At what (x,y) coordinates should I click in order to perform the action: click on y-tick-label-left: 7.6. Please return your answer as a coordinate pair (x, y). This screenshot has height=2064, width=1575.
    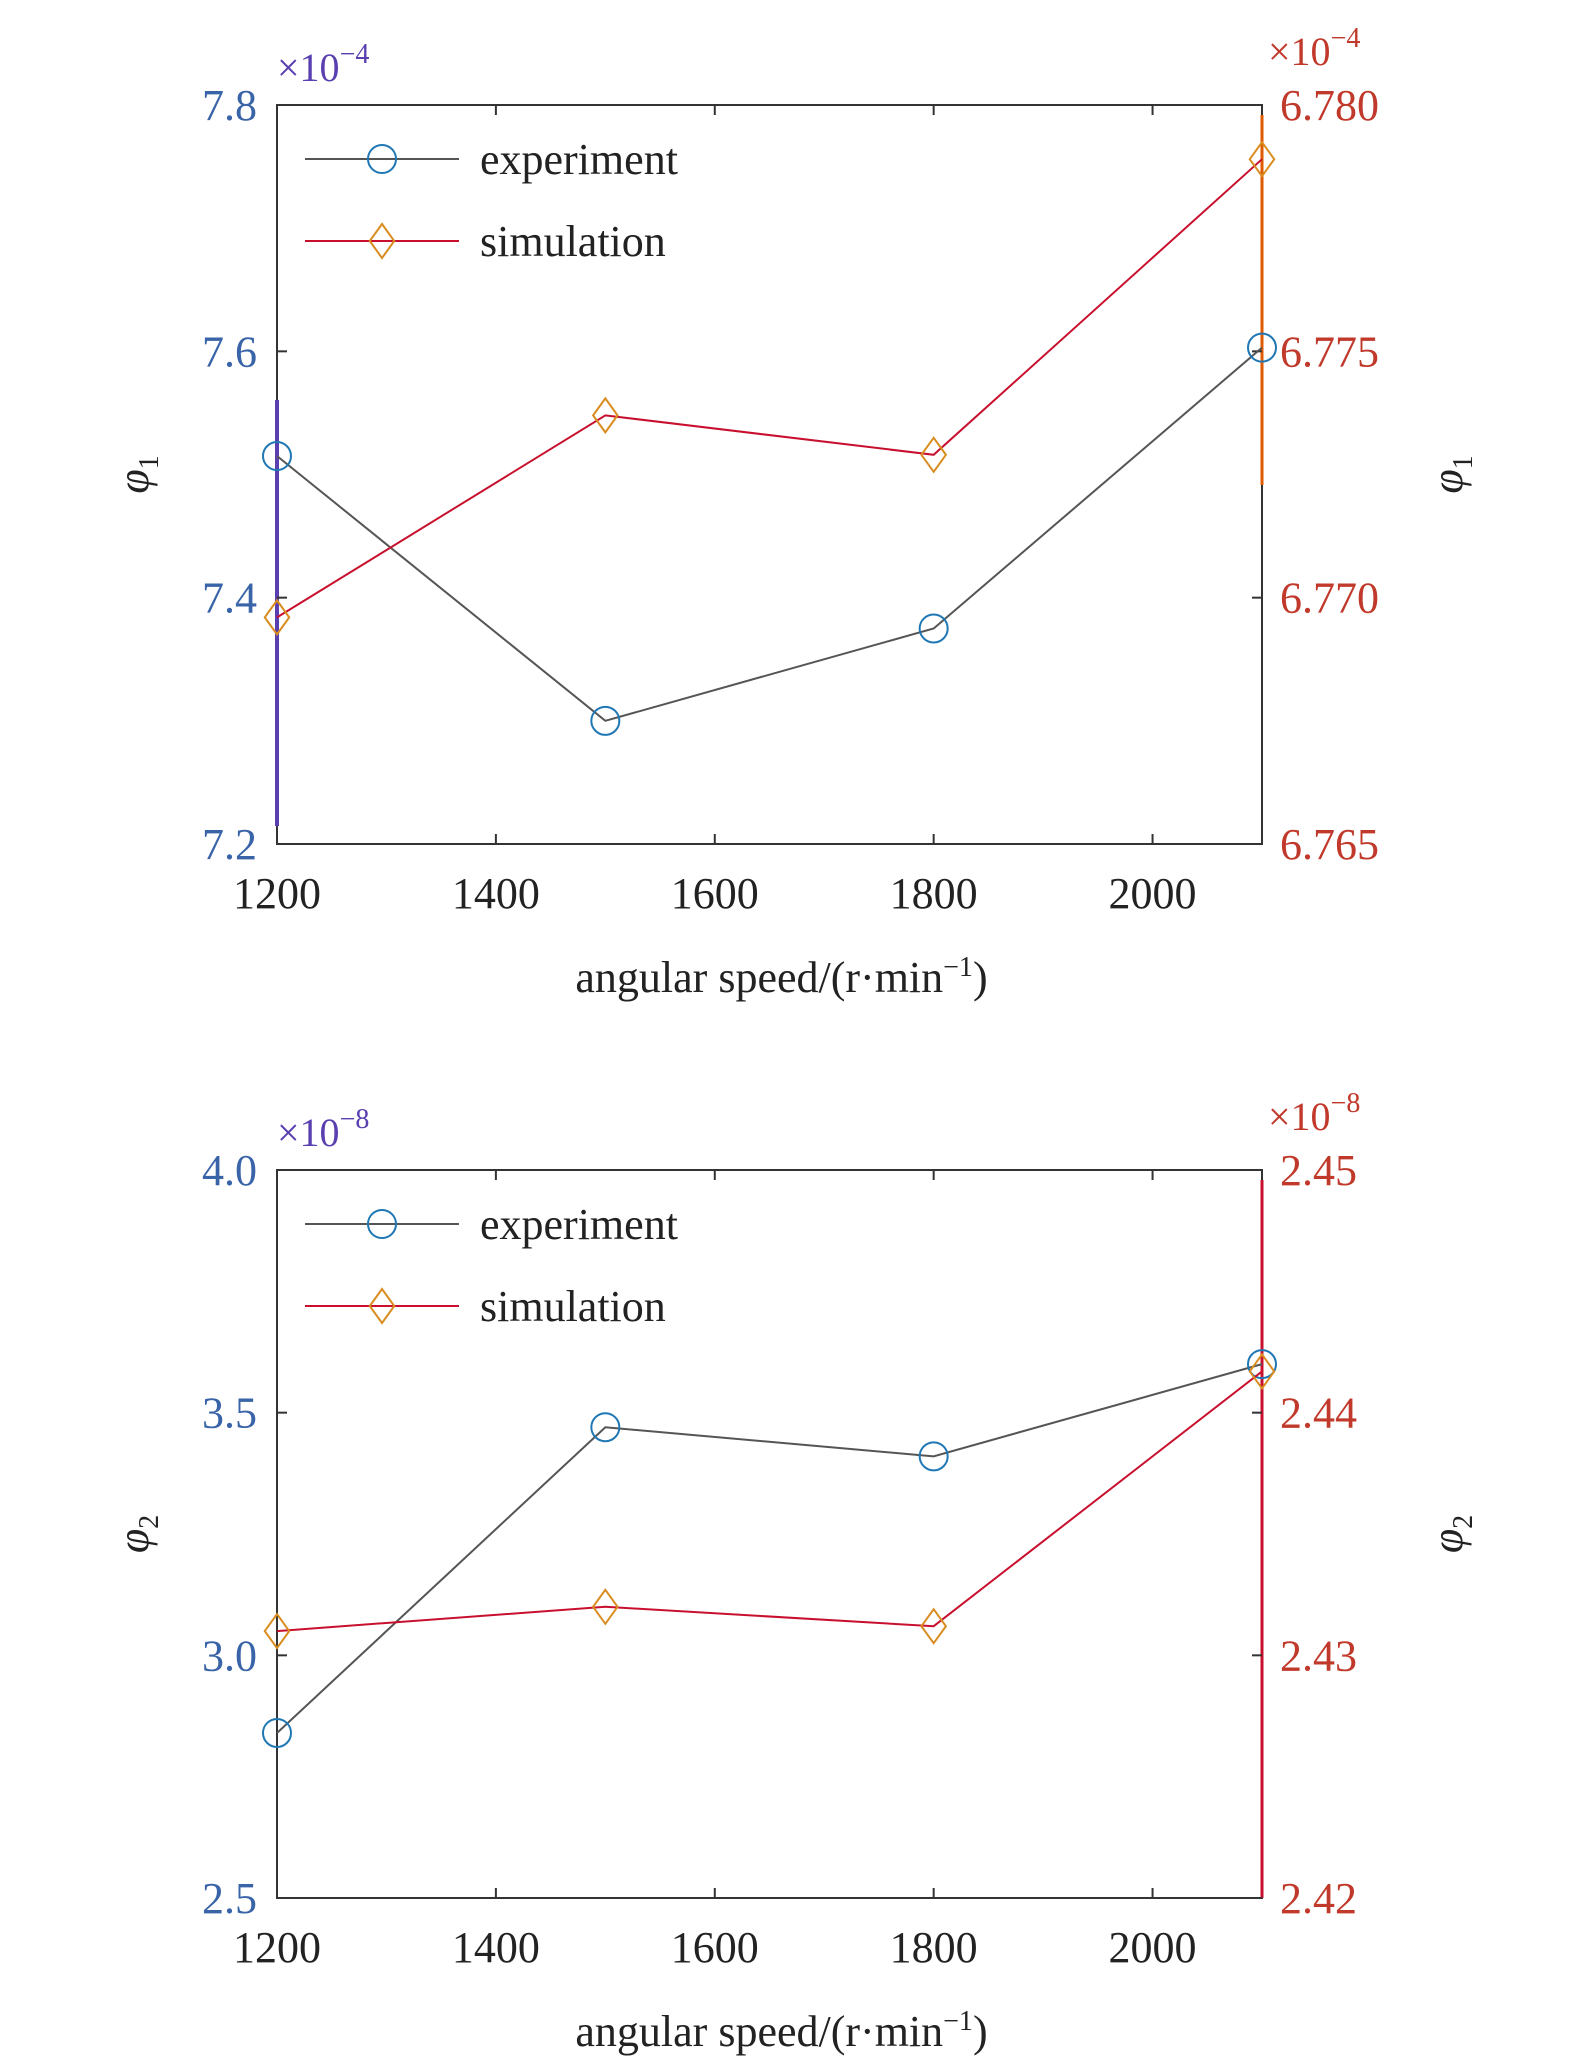
    Looking at the image, I should click on (229, 351).